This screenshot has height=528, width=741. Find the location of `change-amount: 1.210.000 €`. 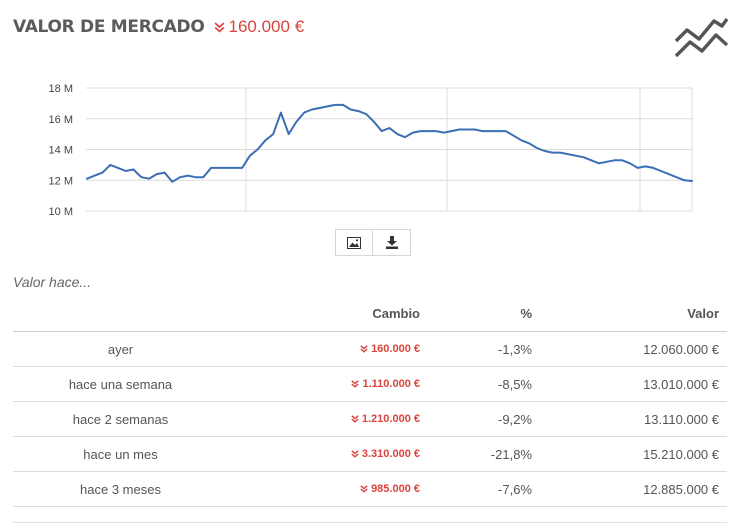

change-amount: 1.210.000 € is located at coordinates (390, 419).